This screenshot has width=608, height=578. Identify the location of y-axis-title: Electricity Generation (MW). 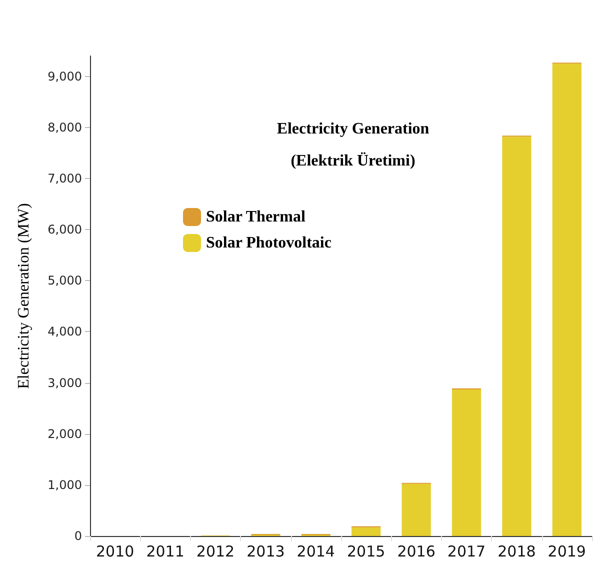
(24, 296).